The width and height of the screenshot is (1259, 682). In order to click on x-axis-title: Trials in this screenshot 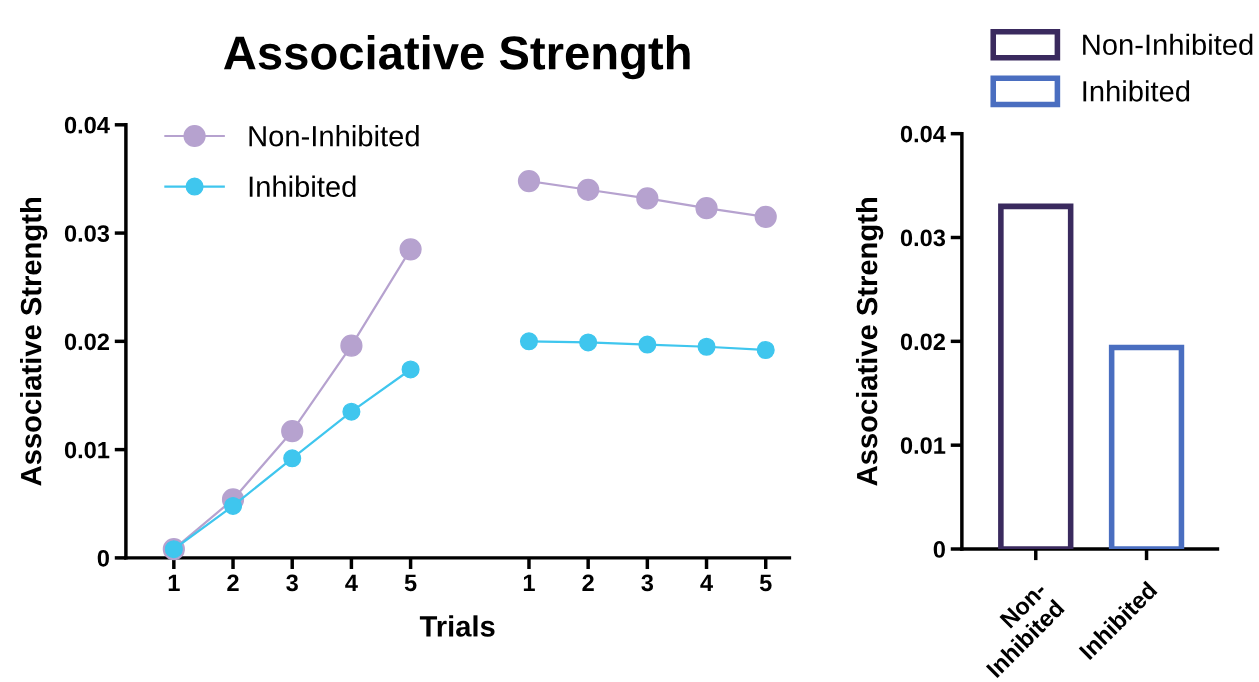, I will do `click(457, 626)`.